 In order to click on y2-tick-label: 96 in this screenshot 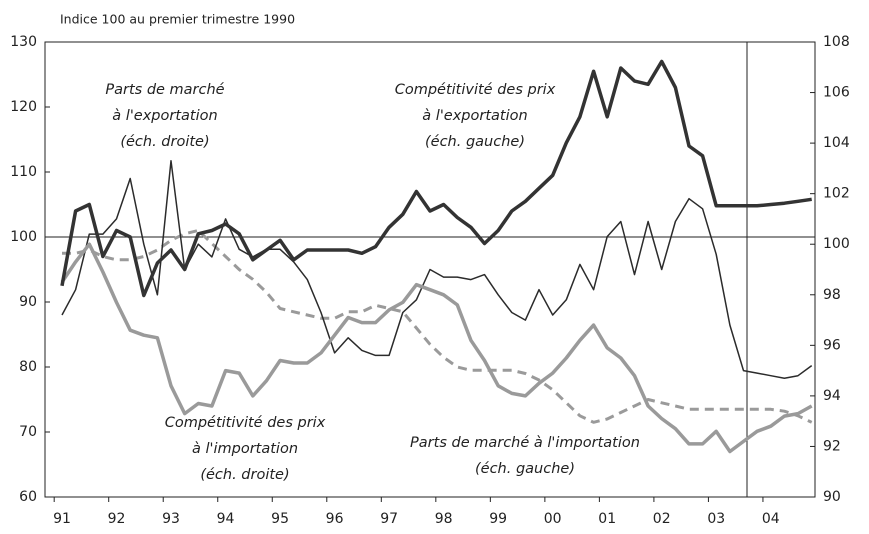, I will do `click(832, 345)`.